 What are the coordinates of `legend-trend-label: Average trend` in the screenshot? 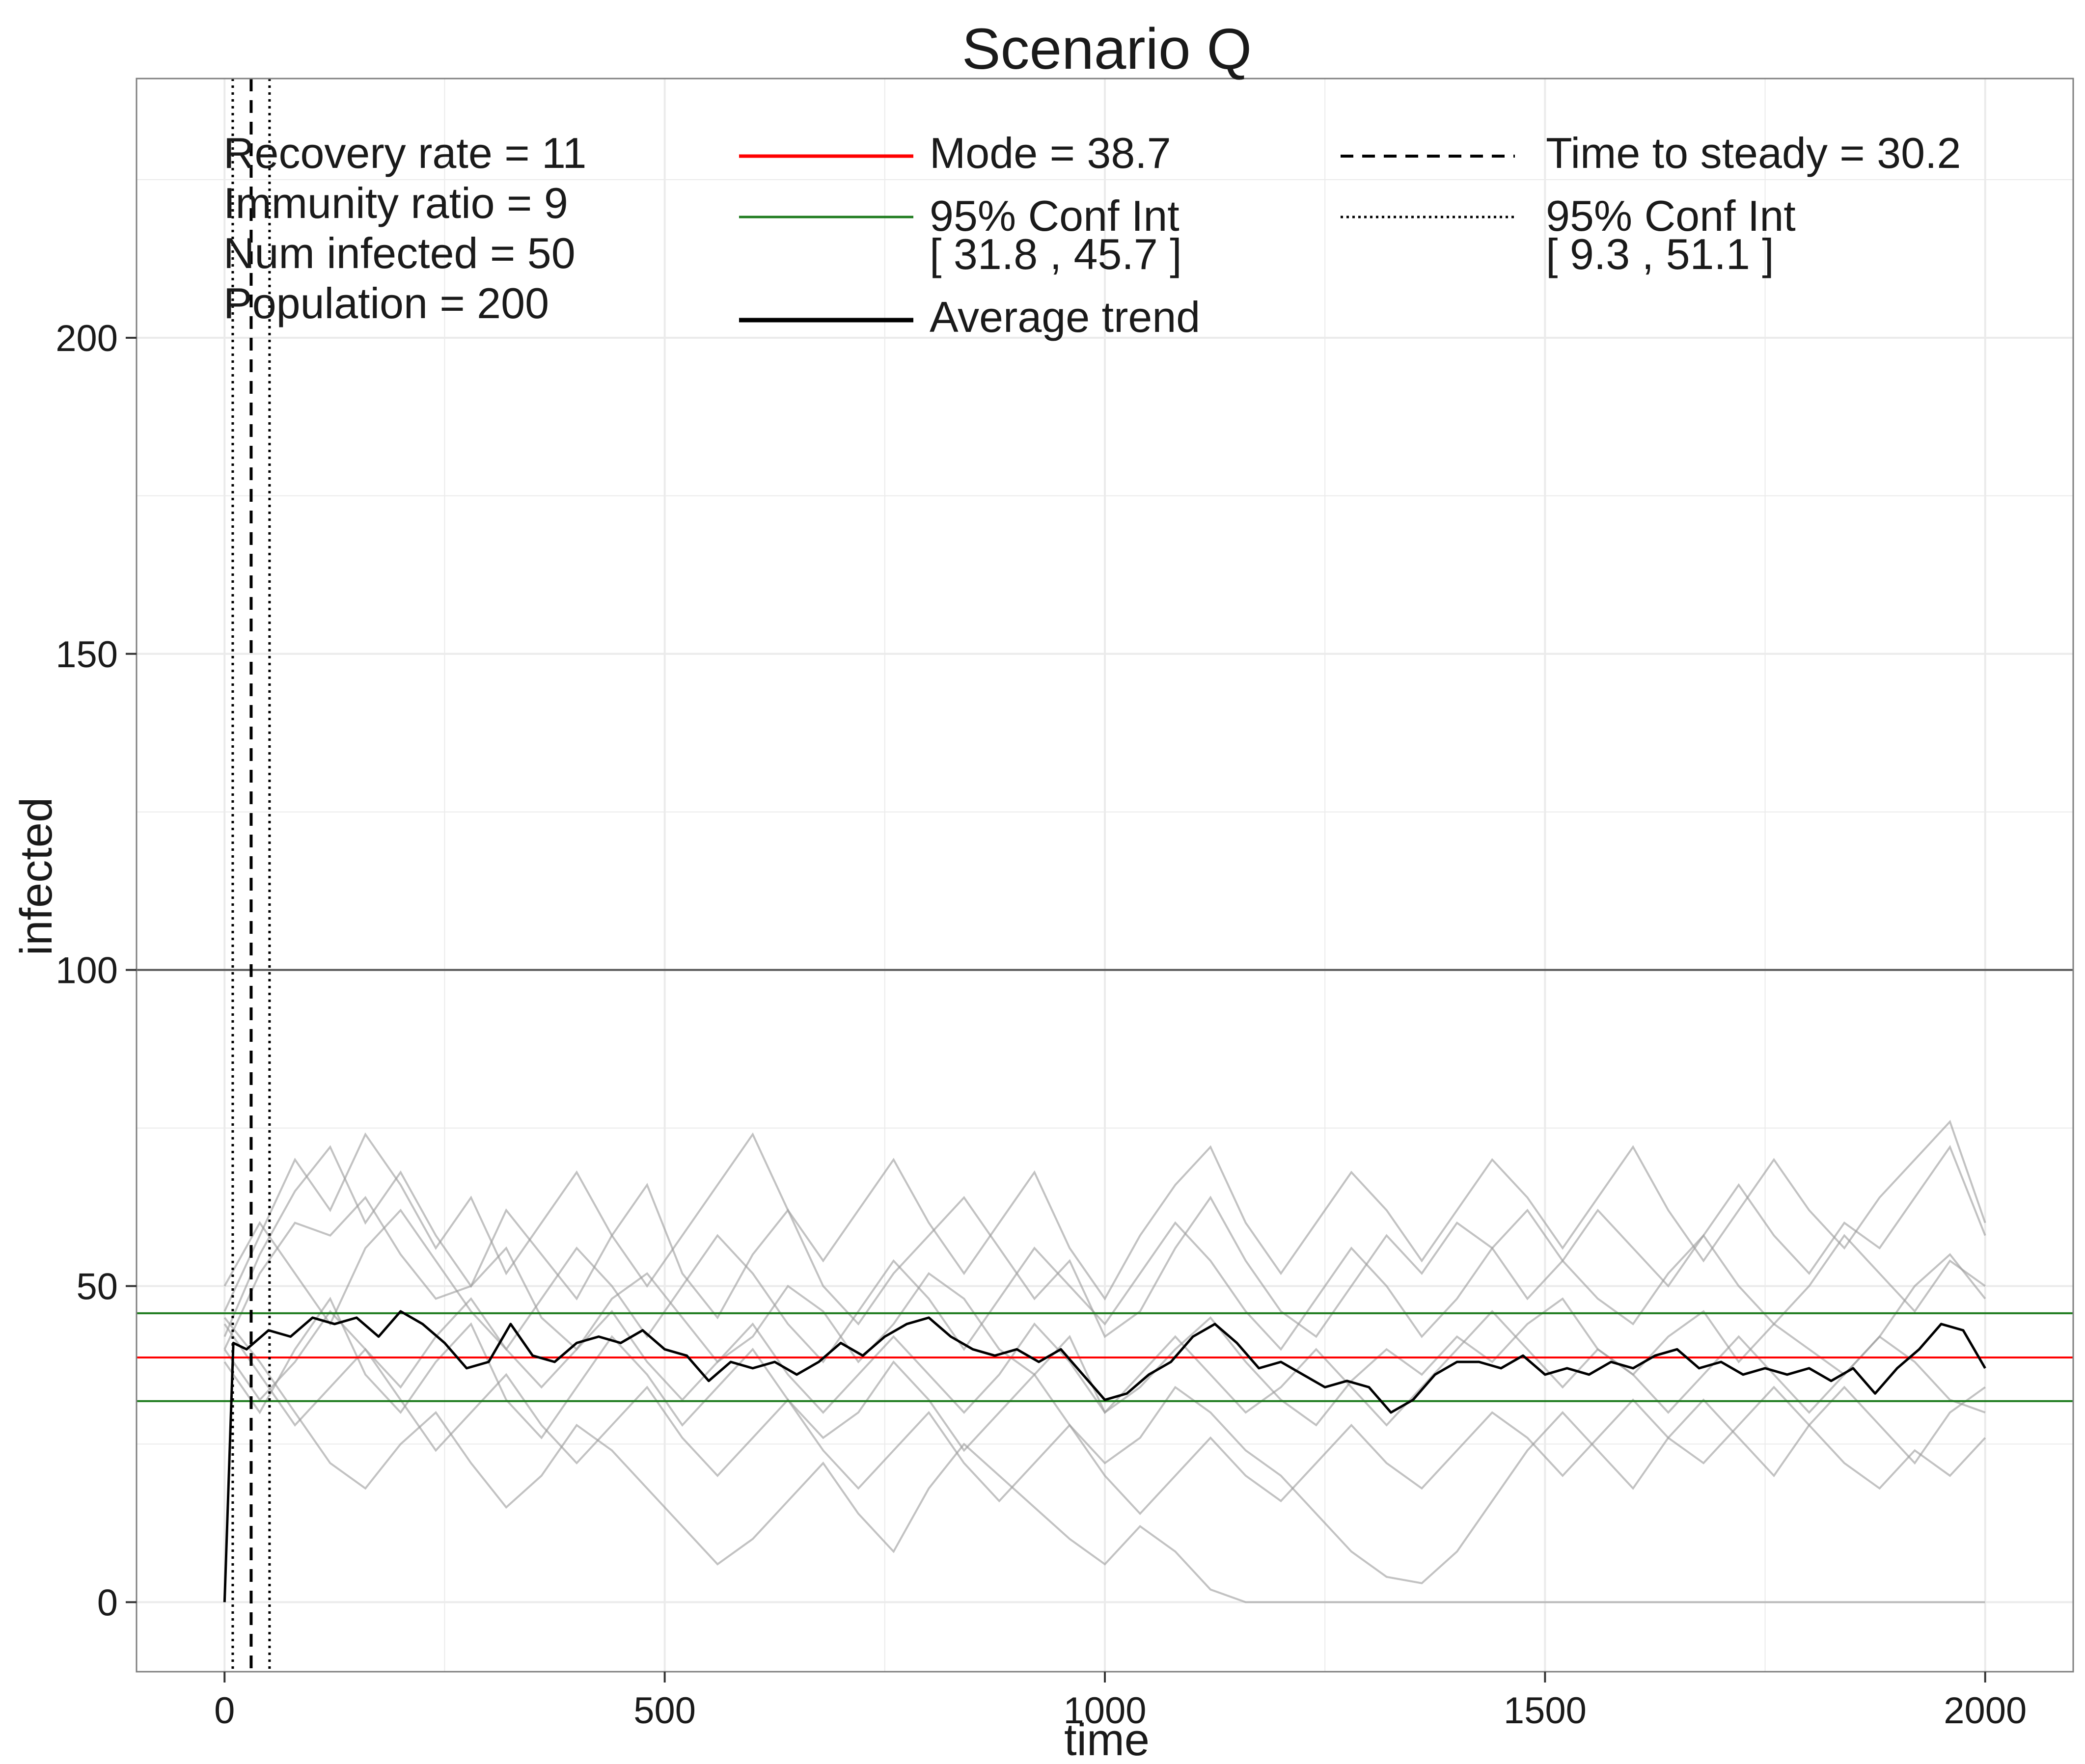 It's located at (1065, 317).